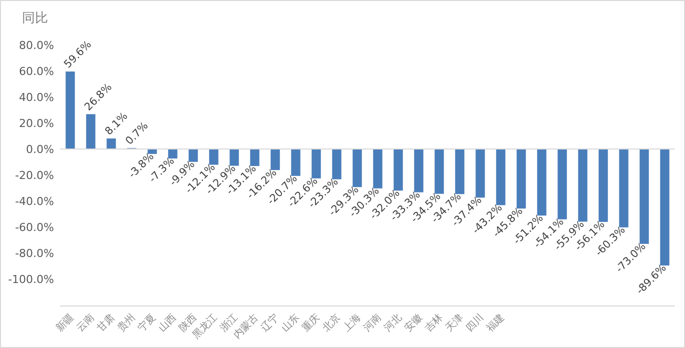  What do you see at coordinates (126, 323) in the screenshot?
I see `x-tick-label: 贵州` at bounding box center [126, 323].